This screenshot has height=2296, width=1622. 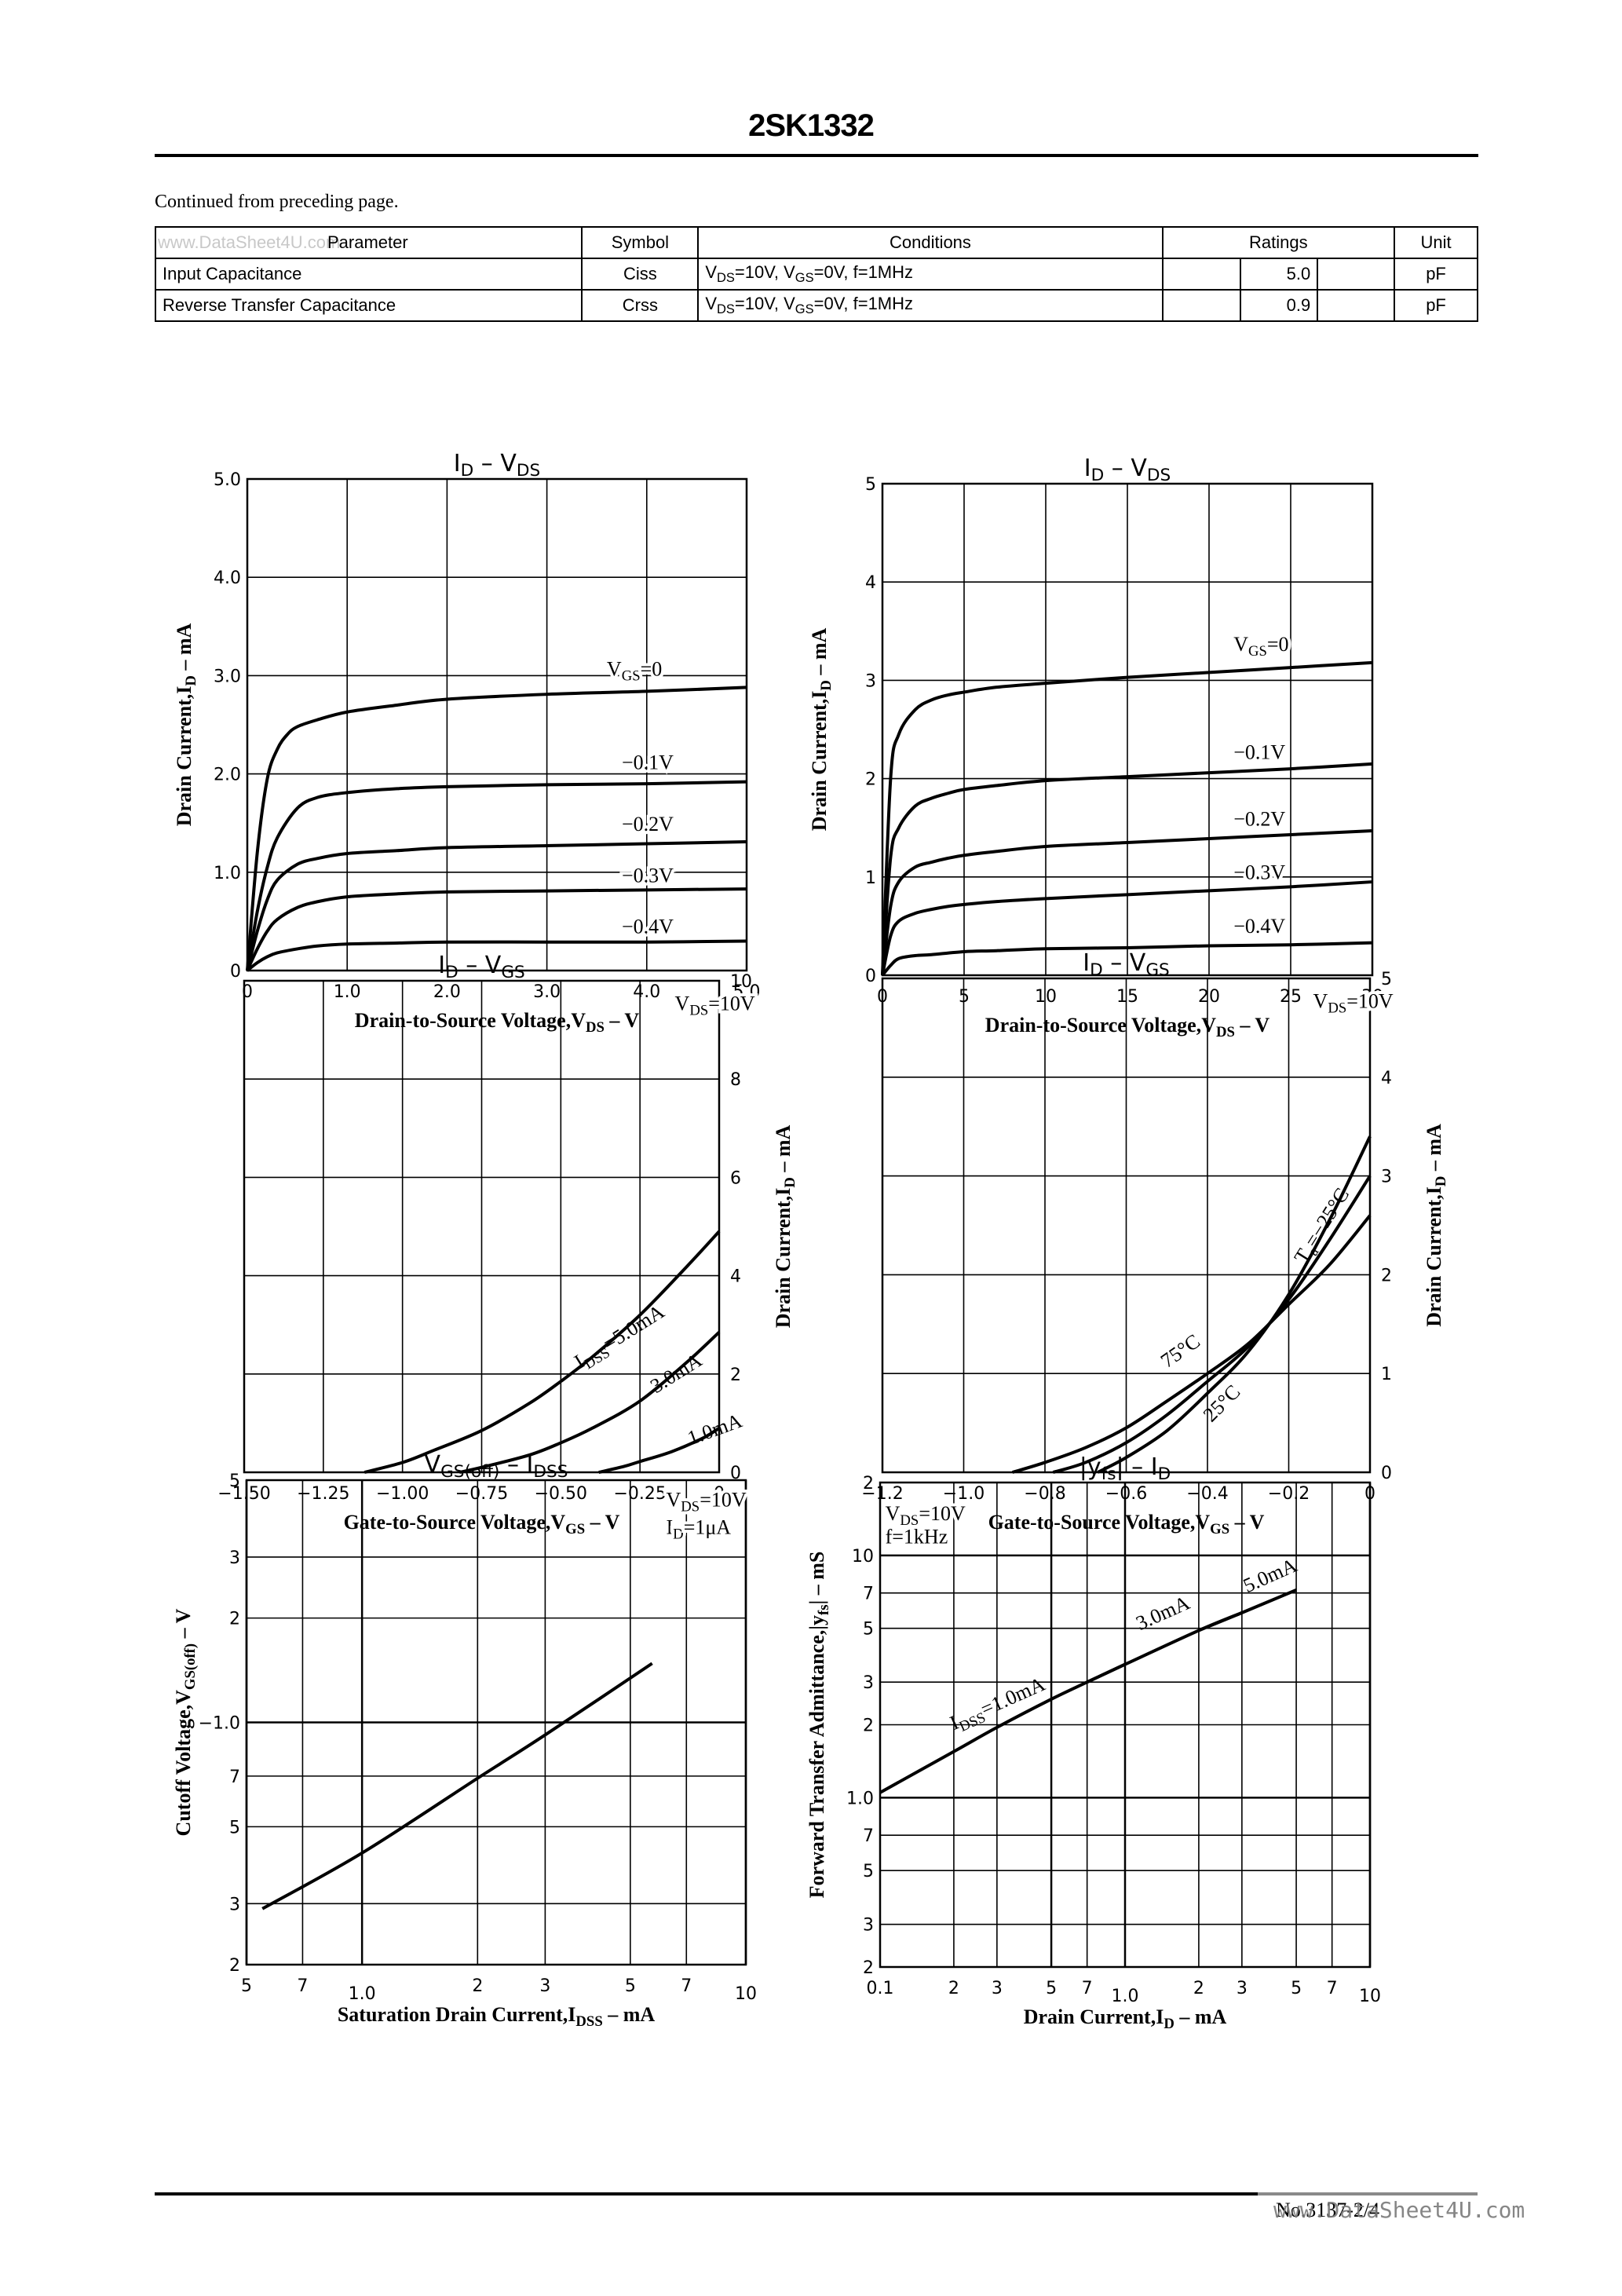 I want to click on chart-annotation: −0.4V, so click(x=1259, y=927).